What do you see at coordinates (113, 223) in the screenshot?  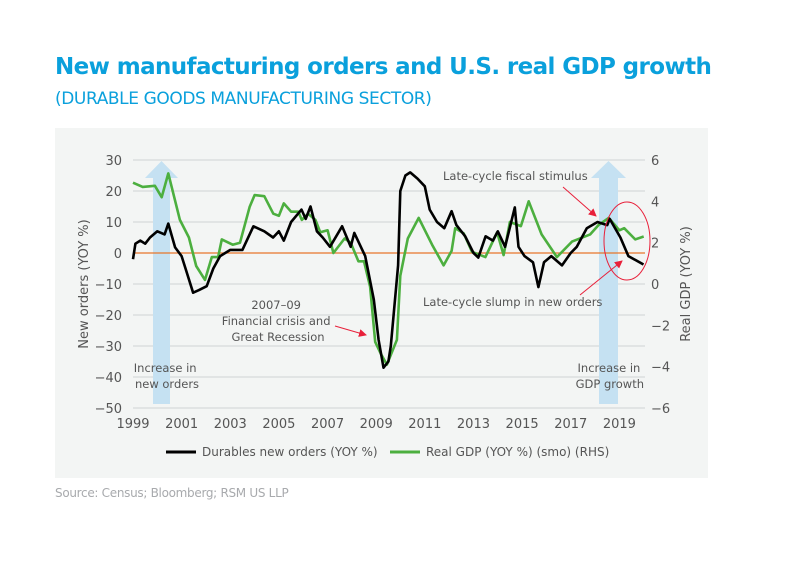 I see `y-tick-label: 10` at bounding box center [113, 223].